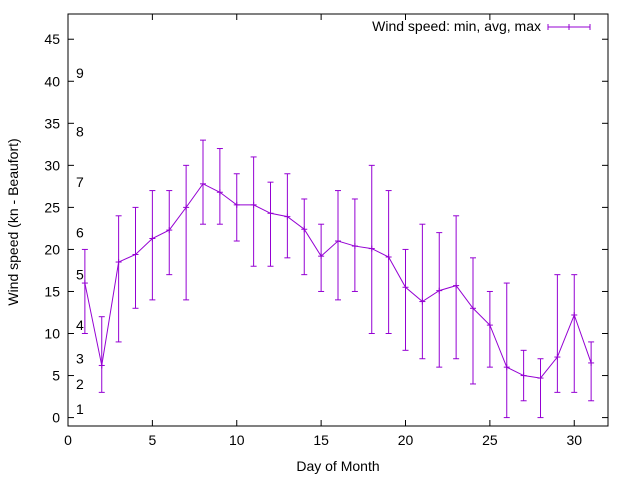 This screenshot has height=480, width=640. What do you see at coordinates (80, 233) in the screenshot?
I see `beaufort-label: 6` at bounding box center [80, 233].